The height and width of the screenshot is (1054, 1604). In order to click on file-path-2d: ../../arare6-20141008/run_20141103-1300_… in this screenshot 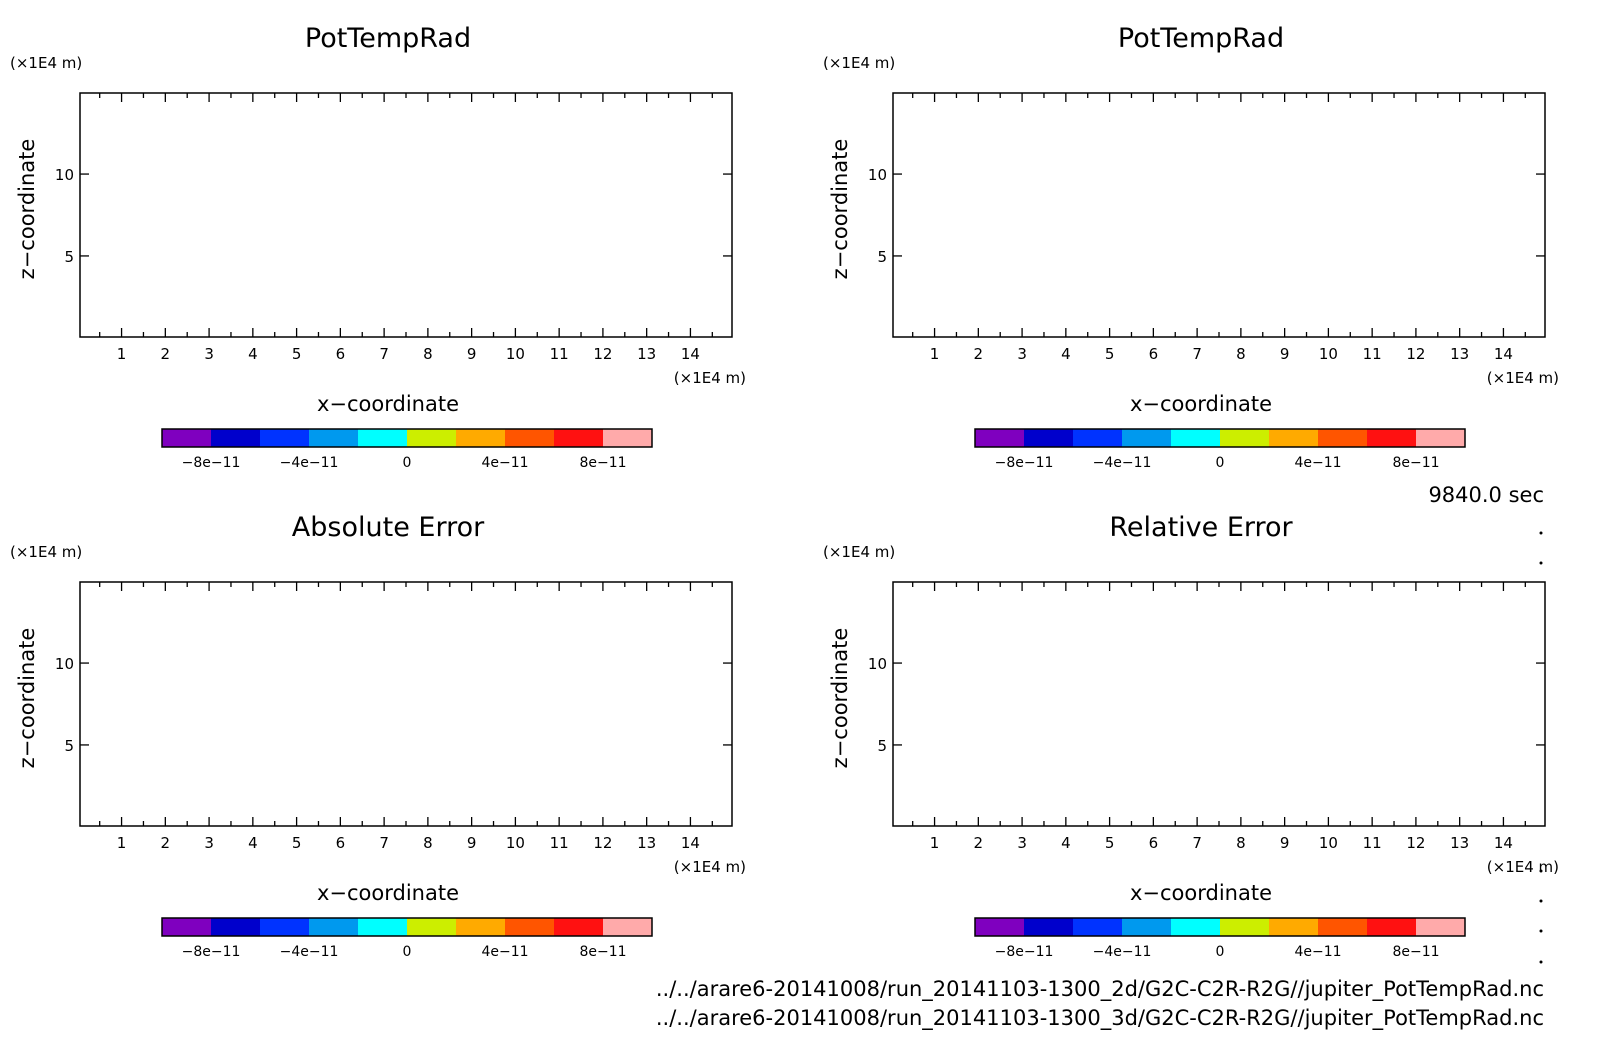, I will do `click(1100, 989)`.